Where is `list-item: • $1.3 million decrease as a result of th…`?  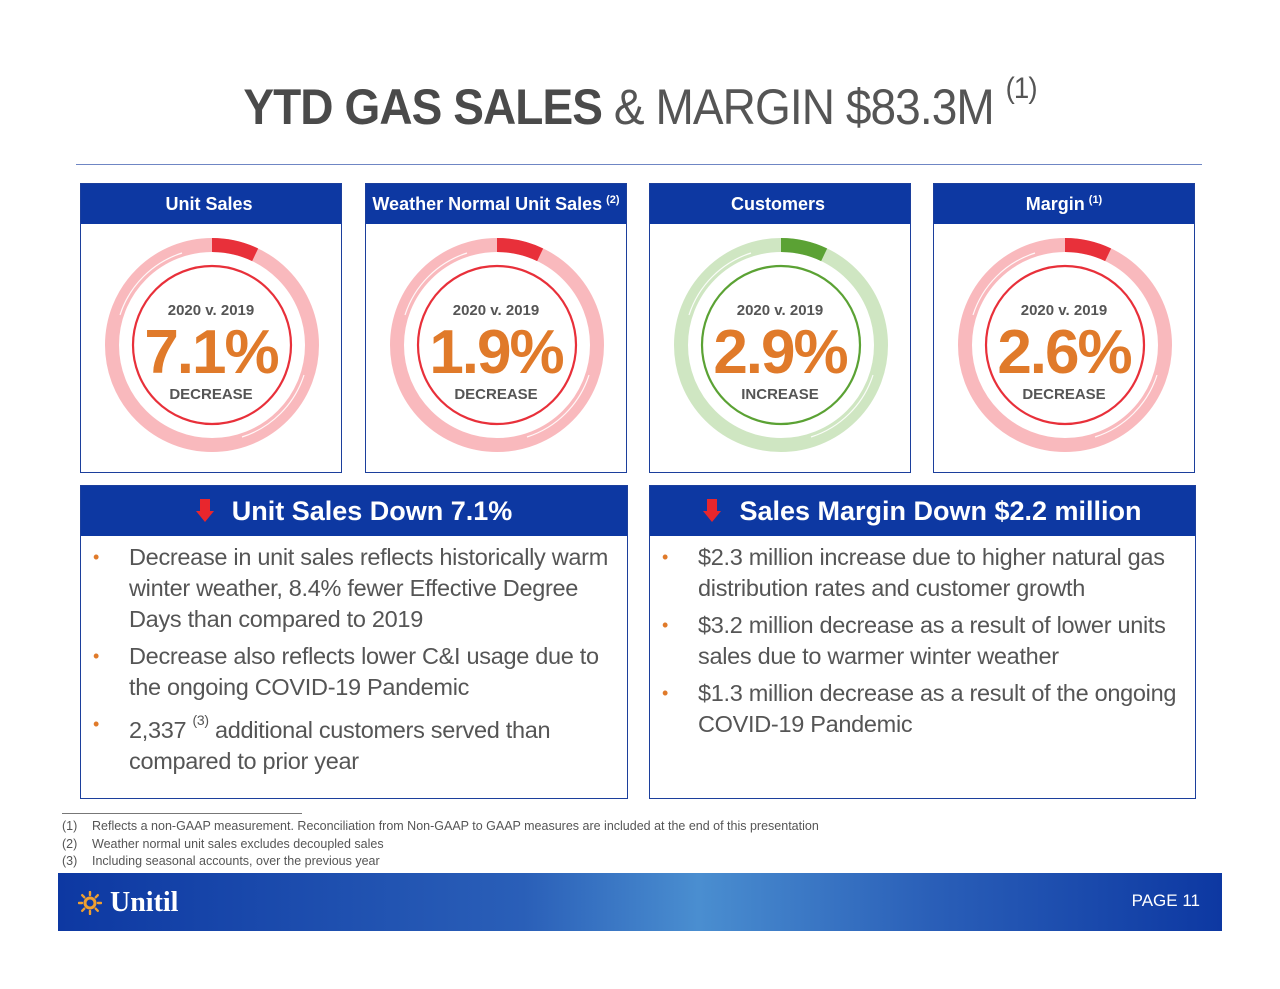 list-item: • $1.3 million decrease as a result of th… is located at coordinates (922, 709).